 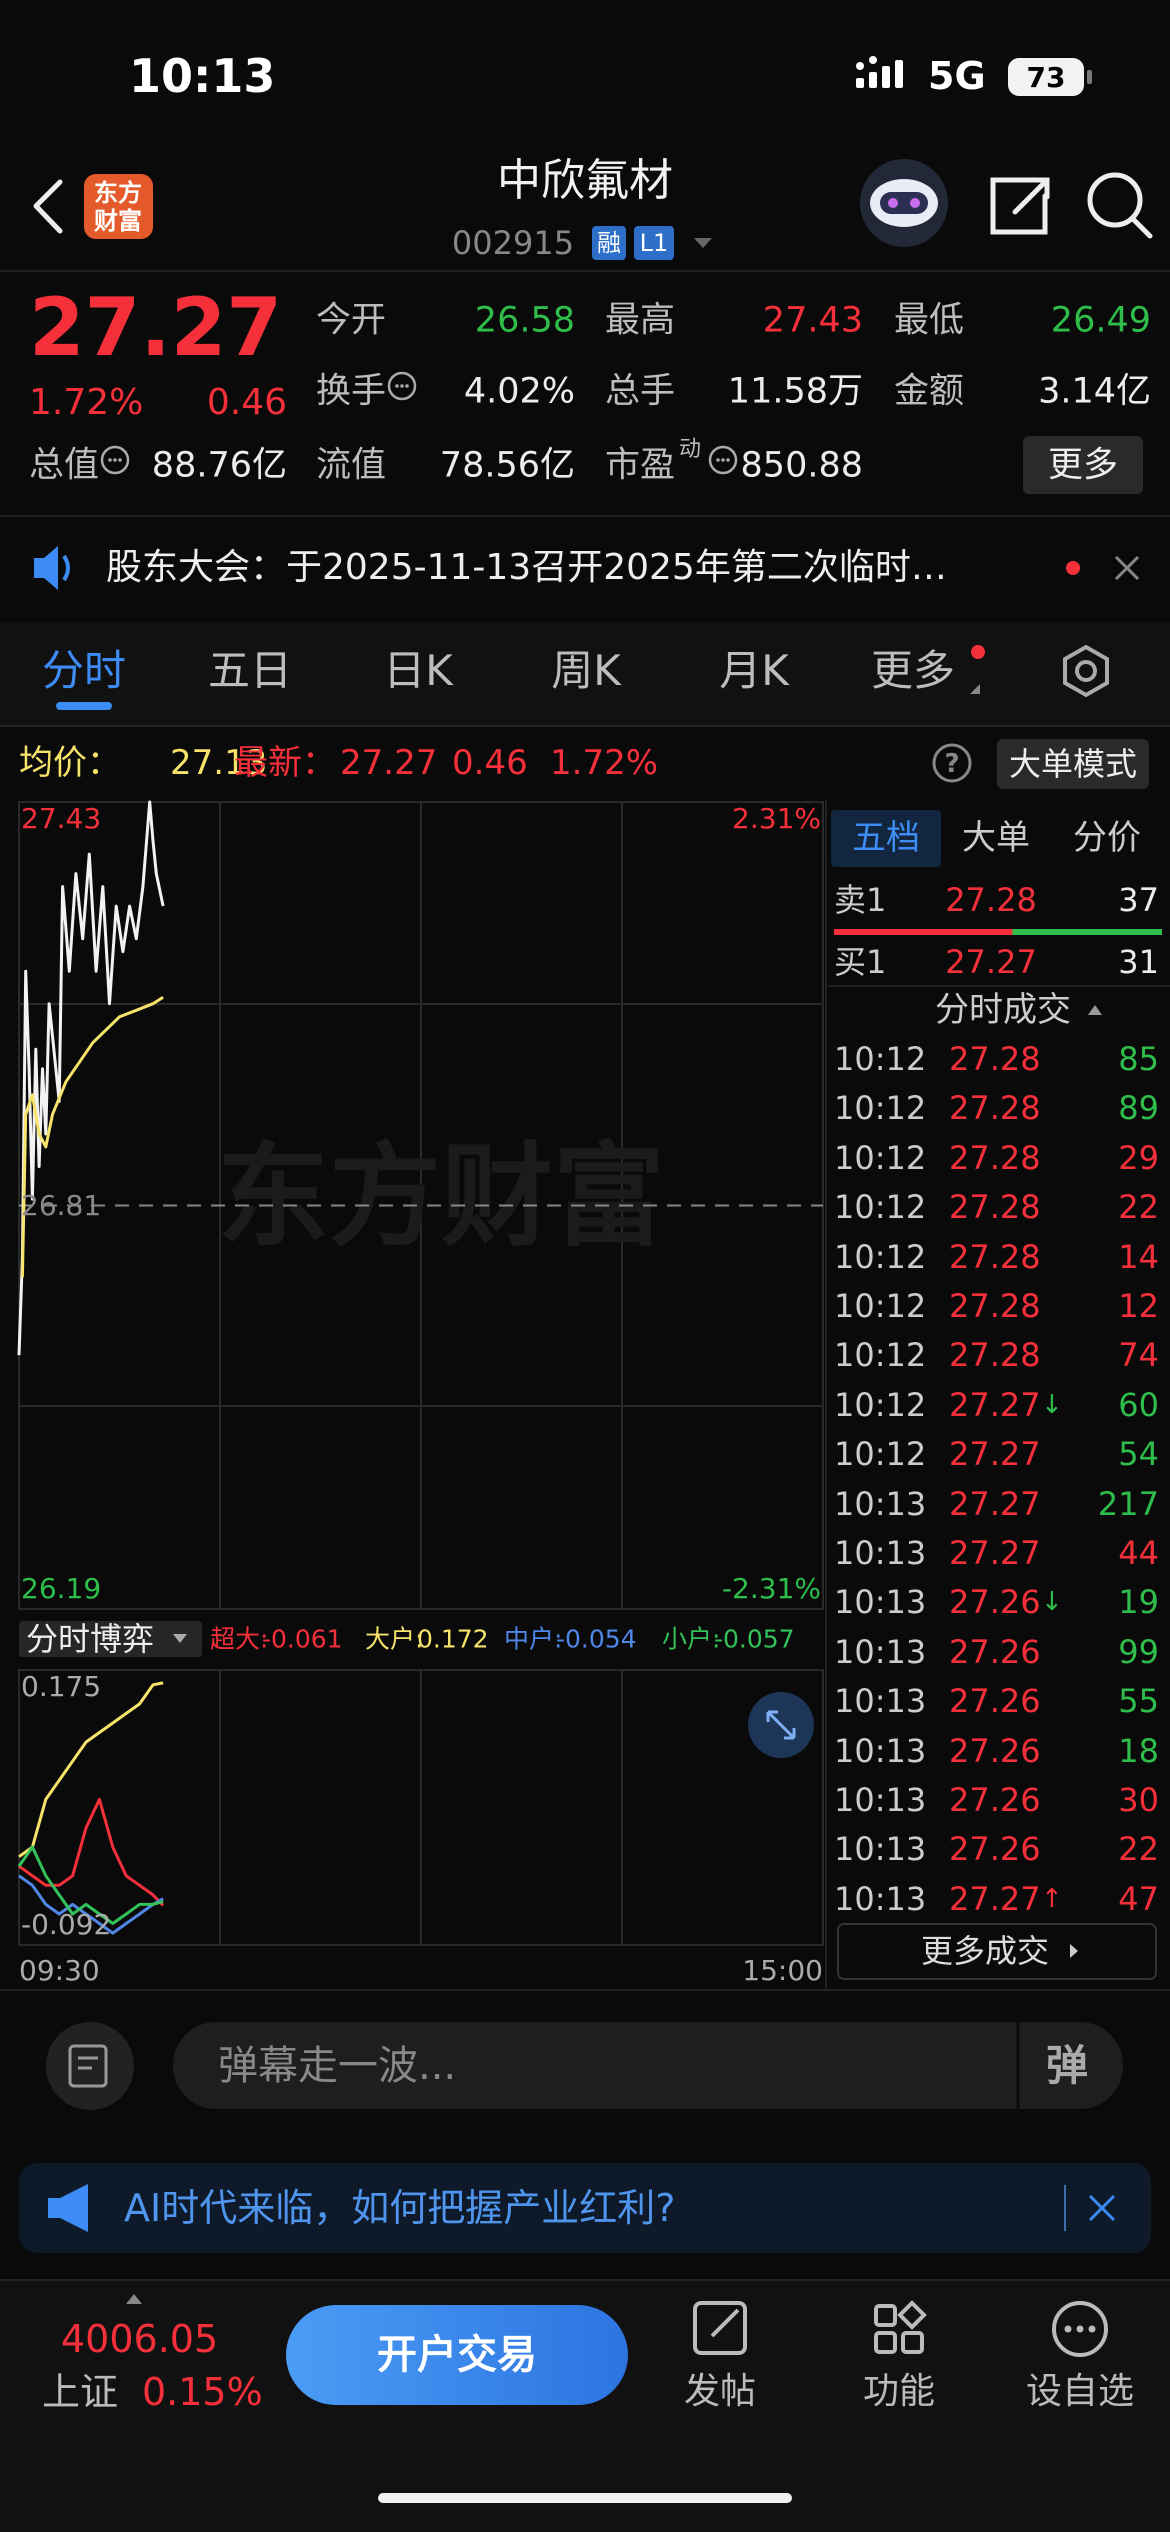 I want to click on mode-button-label: 大单模式, so click(x=1073, y=764).